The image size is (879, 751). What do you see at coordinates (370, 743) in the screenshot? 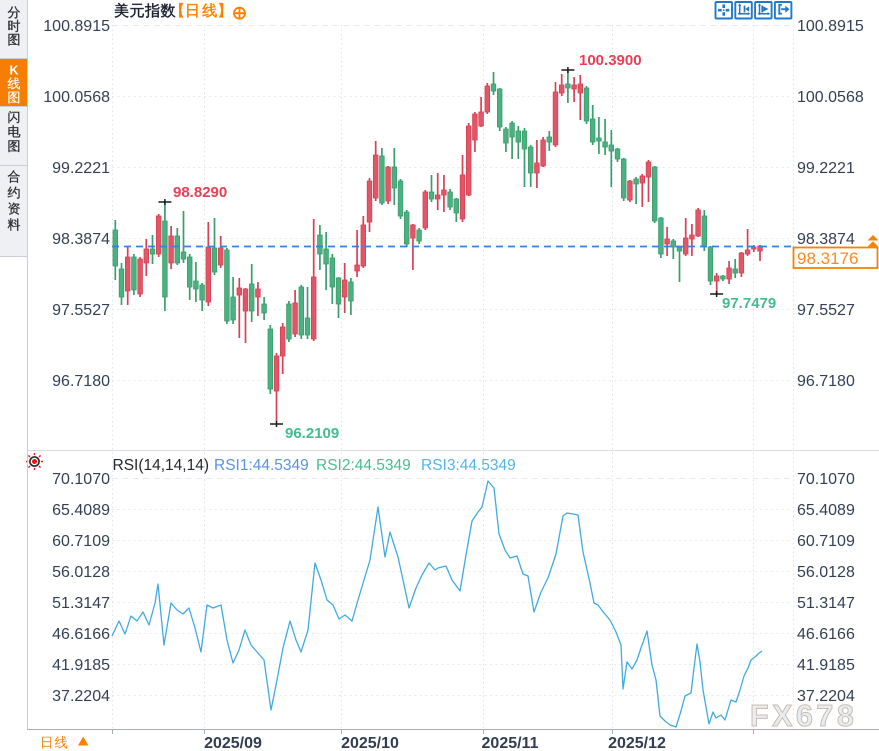
I see `svg-text: 2025/10` at bounding box center [370, 743].